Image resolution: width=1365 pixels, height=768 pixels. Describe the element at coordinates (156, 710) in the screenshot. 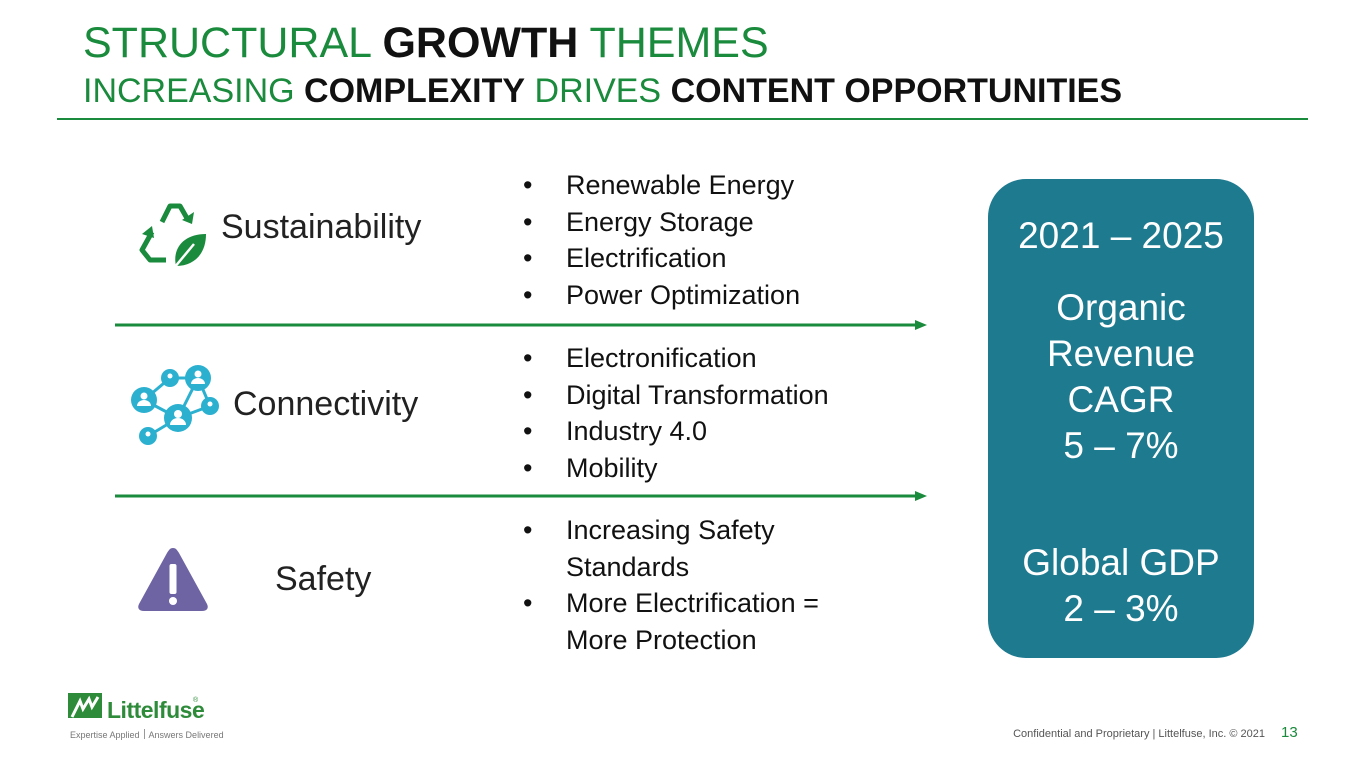

I see `logo-wordmark: Littelfuse` at that location.